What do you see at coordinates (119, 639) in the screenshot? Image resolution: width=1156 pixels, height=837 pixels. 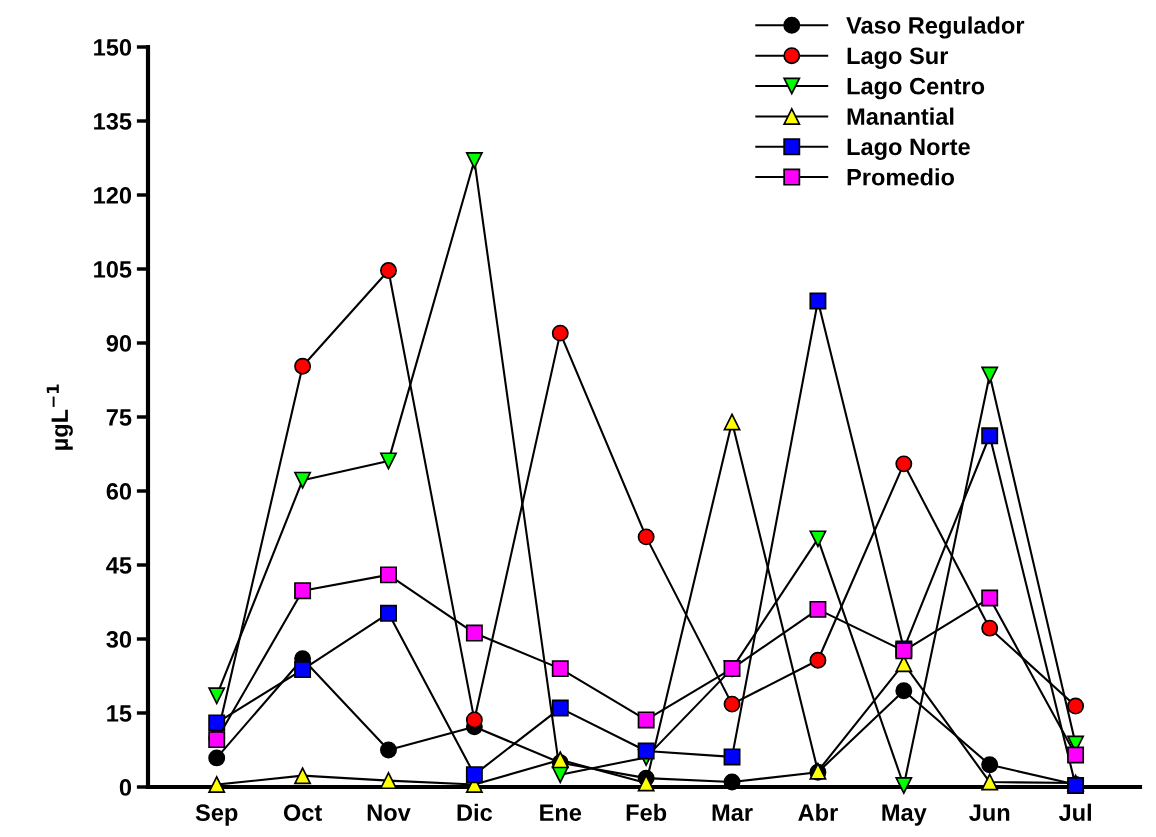 I see `y-tick-label: 30` at bounding box center [119, 639].